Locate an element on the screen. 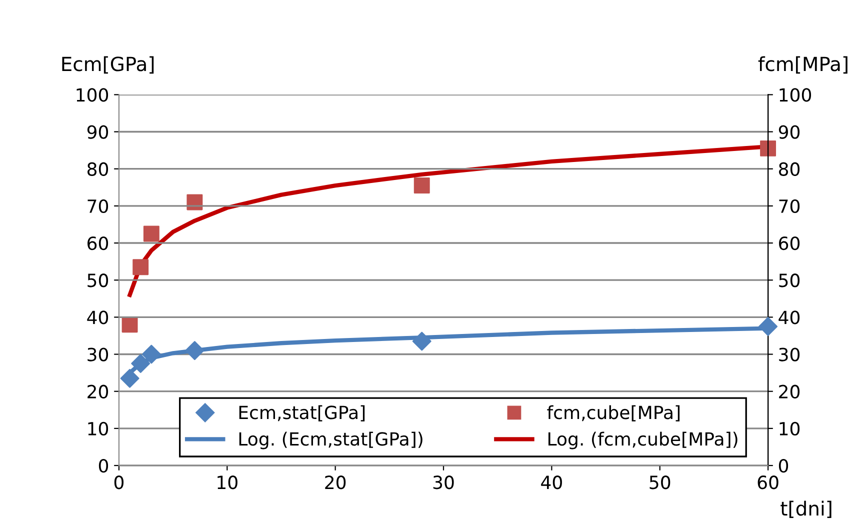 Image resolution: width=862 pixels, height=526 pixels. y2-tick-label: 20 is located at coordinates (789, 391).